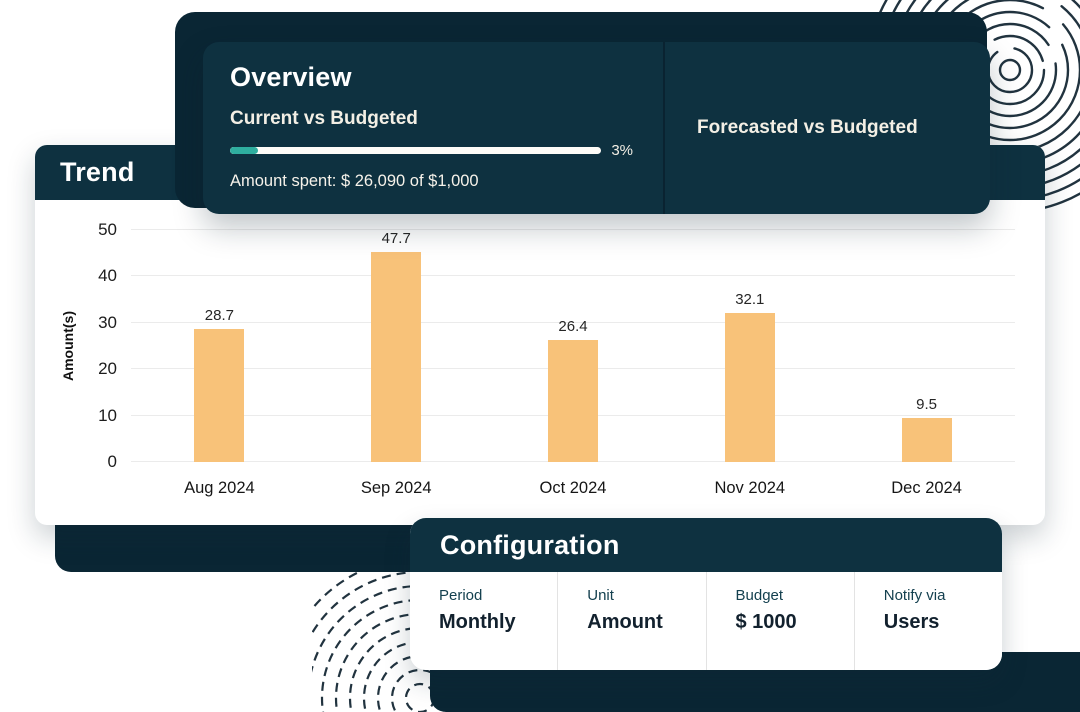 This screenshot has height=712, width=1080. I want to click on y-tick-label: 50, so click(107, 229).